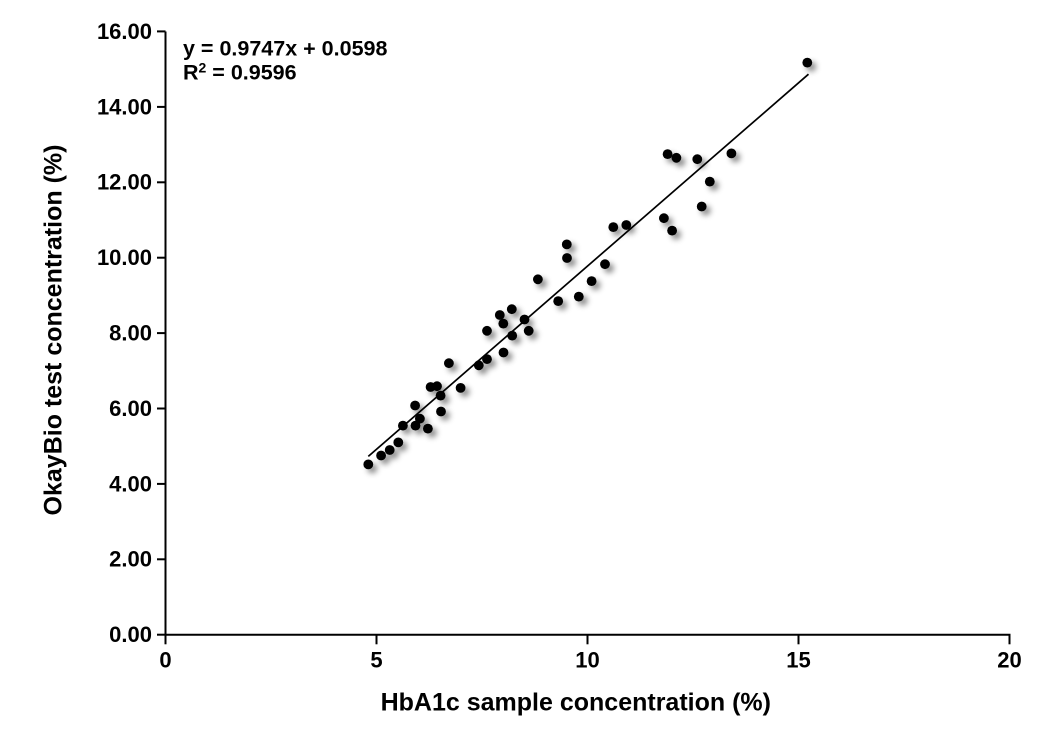 This screenshot has height=732, width=1061. I want to click on svg-text: 0.00, so click(130, 634).